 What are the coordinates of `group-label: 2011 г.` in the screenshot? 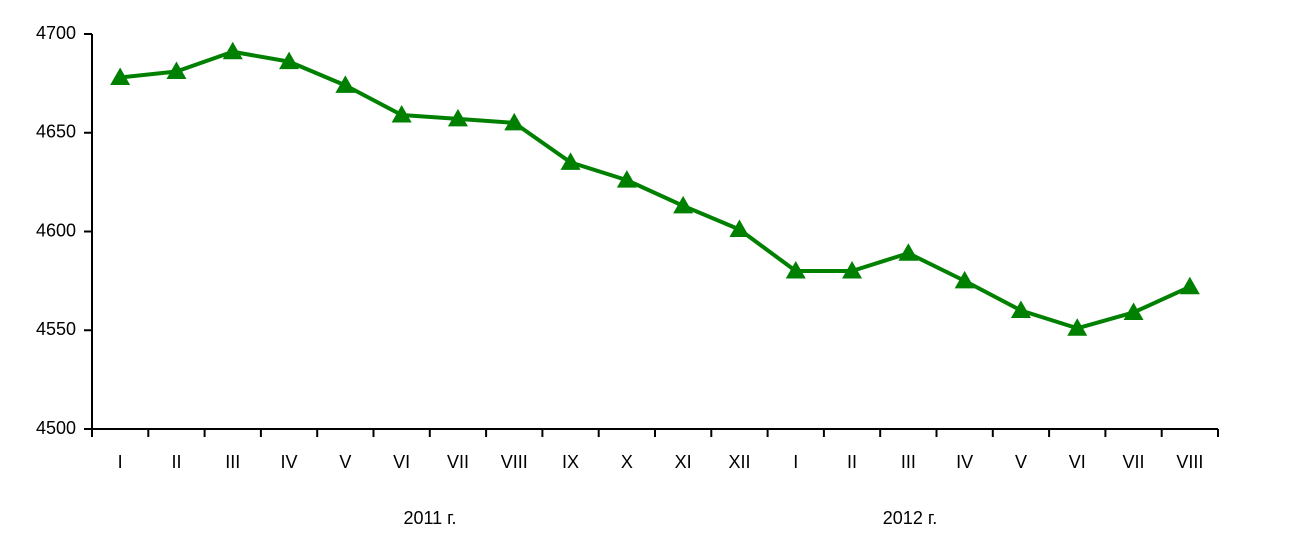 It's located at (429, 518).